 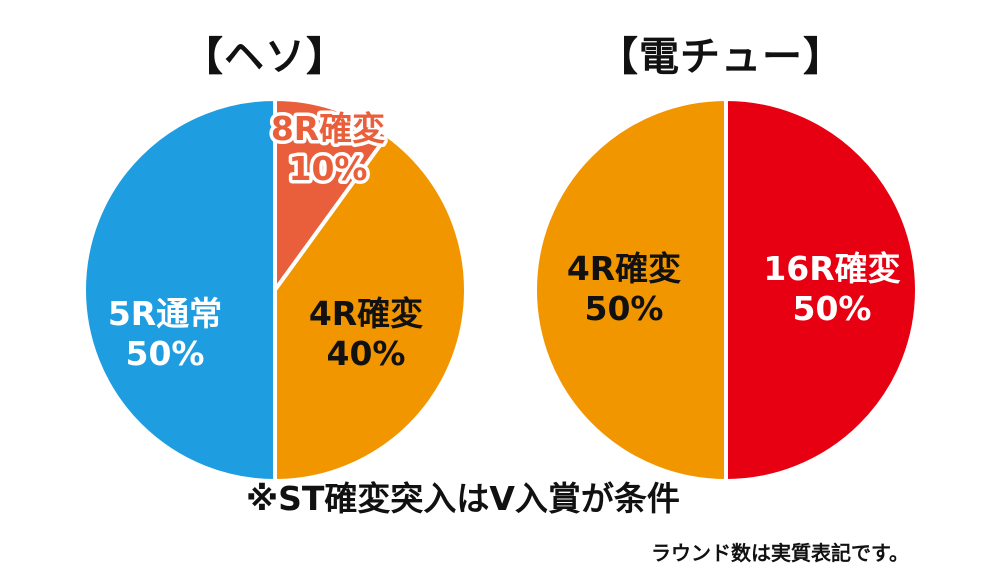 I want to click on slice-label: 5R通常, so click(x=165, y=313).